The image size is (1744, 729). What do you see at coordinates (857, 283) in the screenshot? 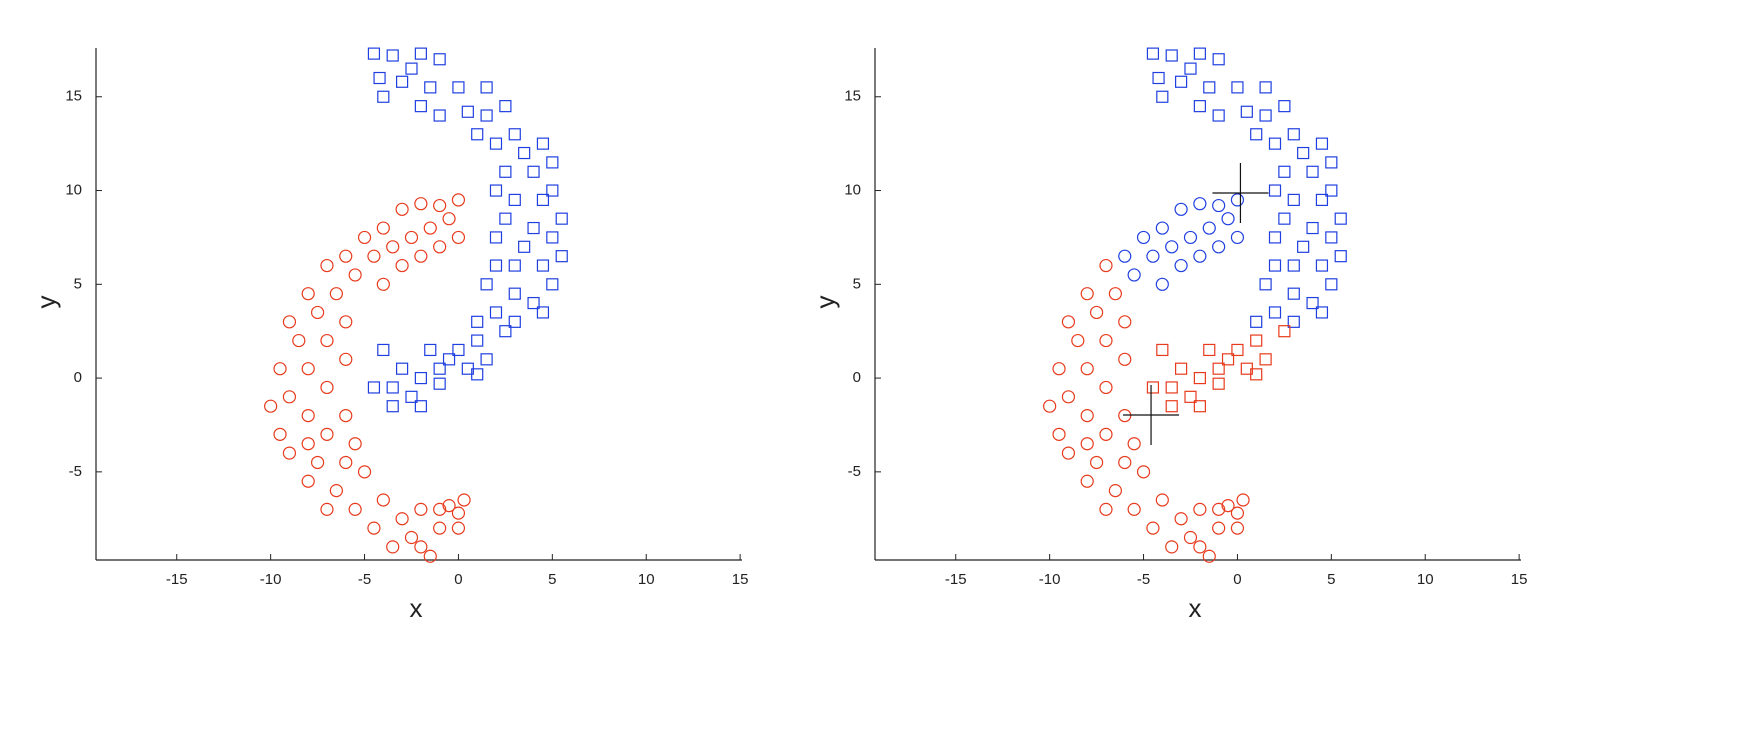
I see `y-tick-label: 5` at bounding box center [857, 283].